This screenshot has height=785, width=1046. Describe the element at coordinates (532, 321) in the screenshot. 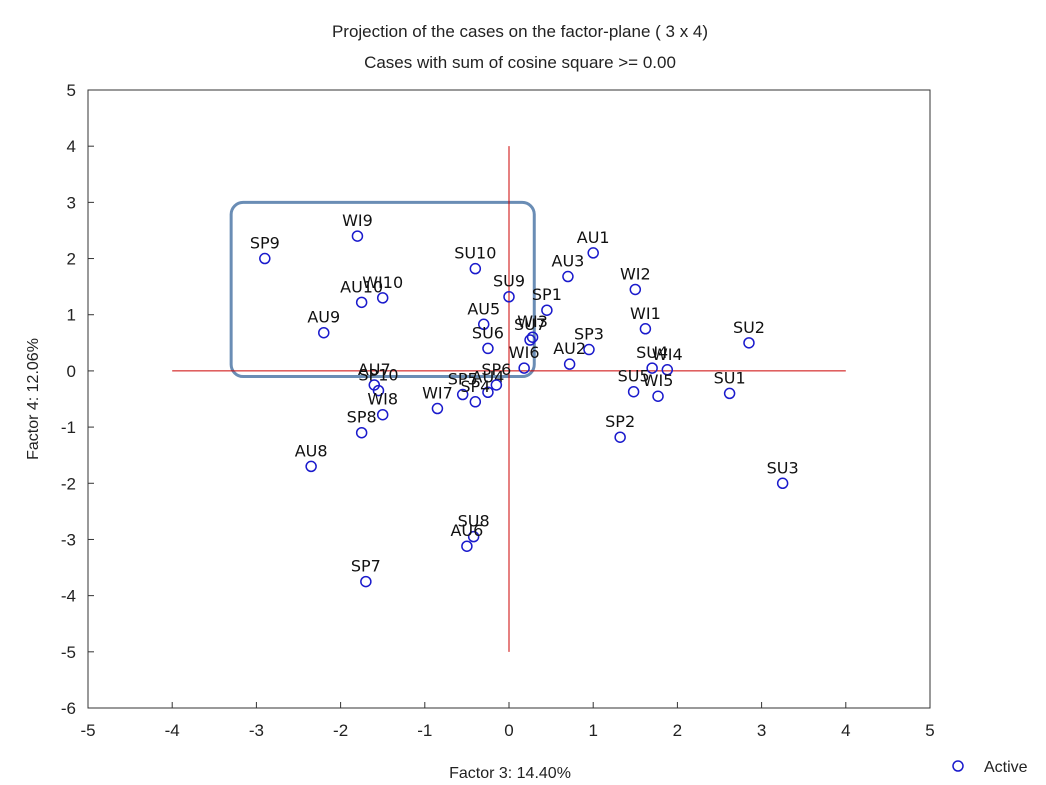

I see `point-label: WI3` at that location.